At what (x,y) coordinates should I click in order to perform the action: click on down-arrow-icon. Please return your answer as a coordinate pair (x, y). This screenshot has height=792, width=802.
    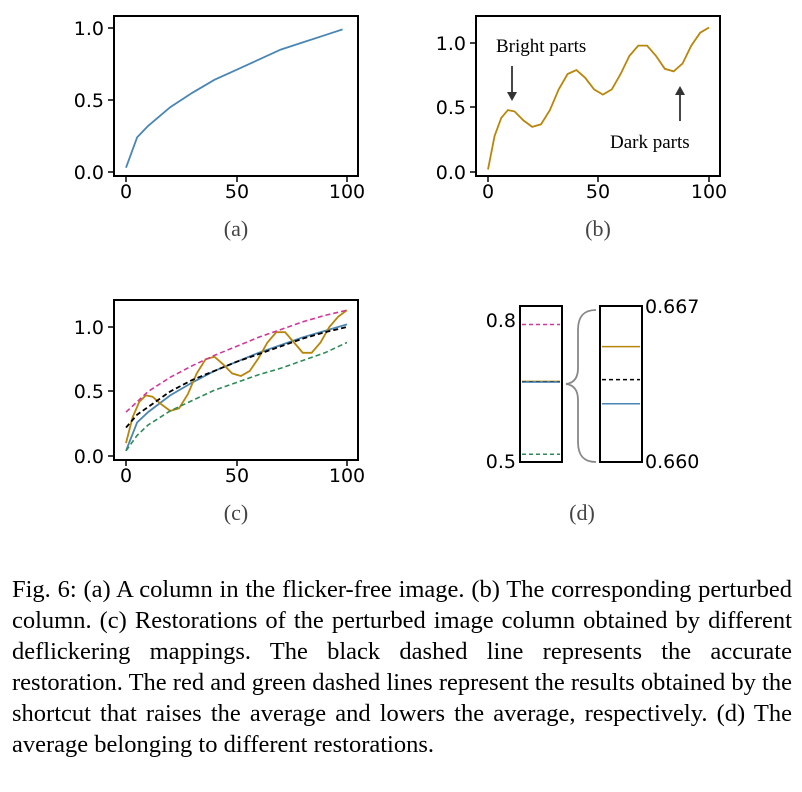
    Looking at the image, I should click on (512, 83).